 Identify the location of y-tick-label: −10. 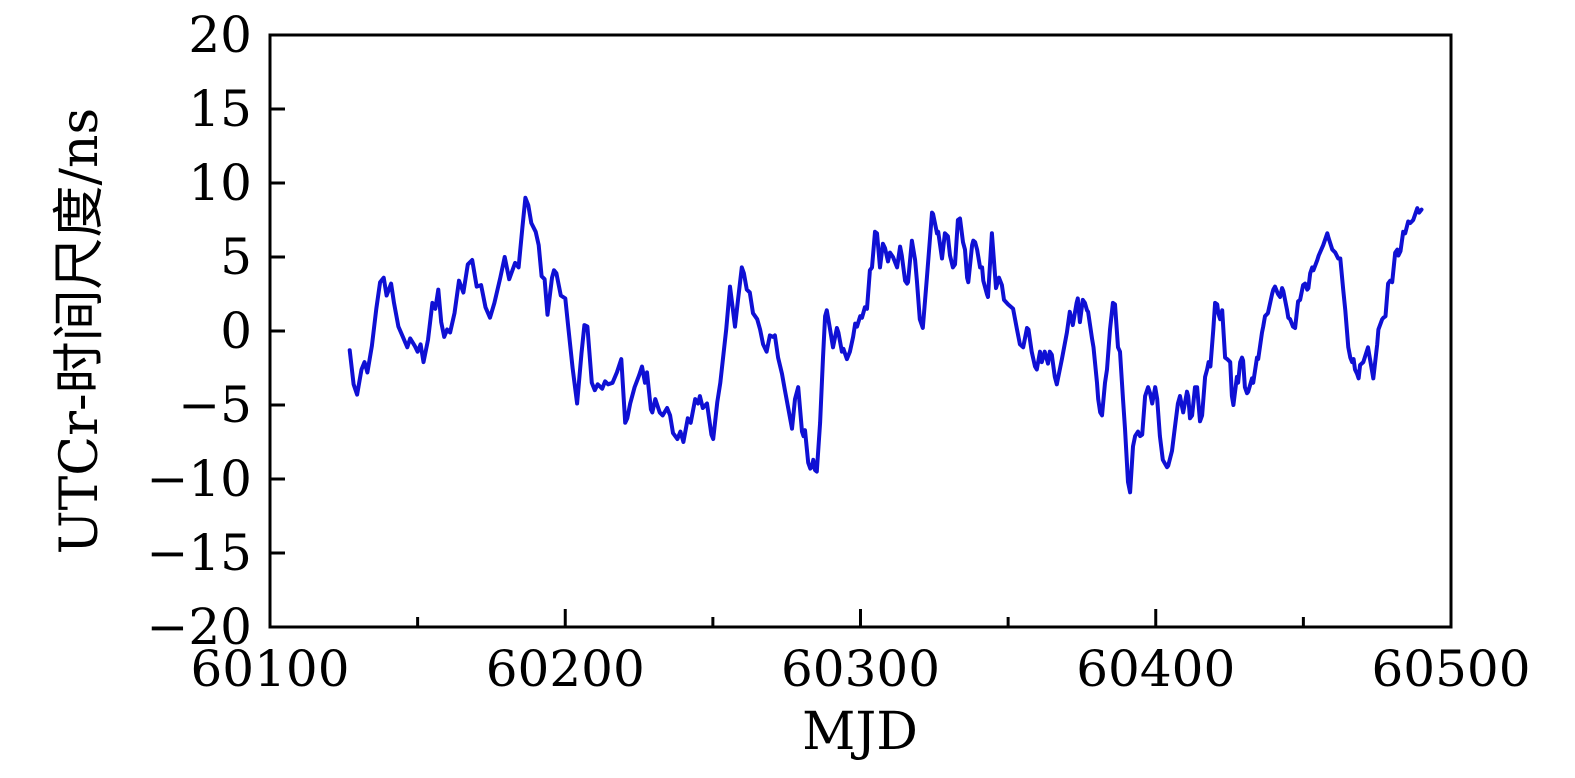
(199, 479).